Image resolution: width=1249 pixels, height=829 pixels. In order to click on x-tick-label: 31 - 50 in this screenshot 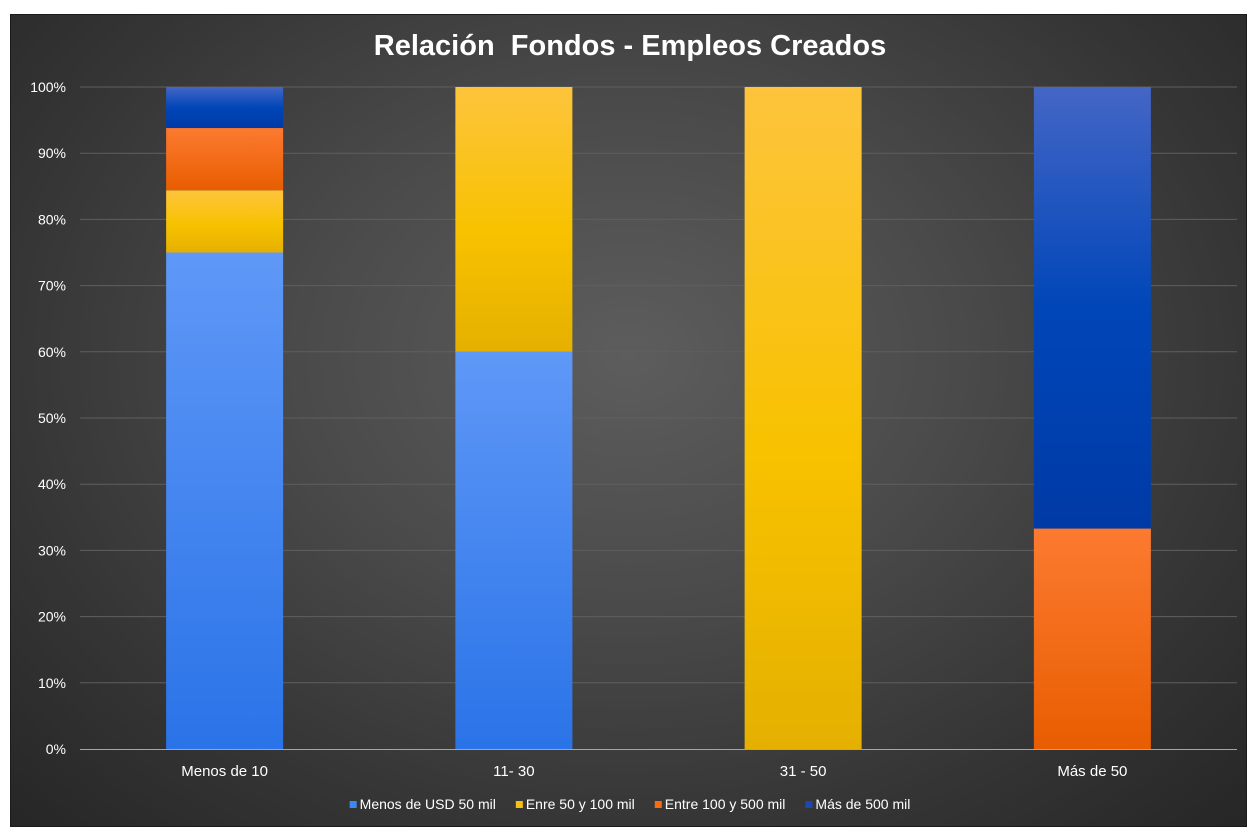, I will do `click(803, 771)`.